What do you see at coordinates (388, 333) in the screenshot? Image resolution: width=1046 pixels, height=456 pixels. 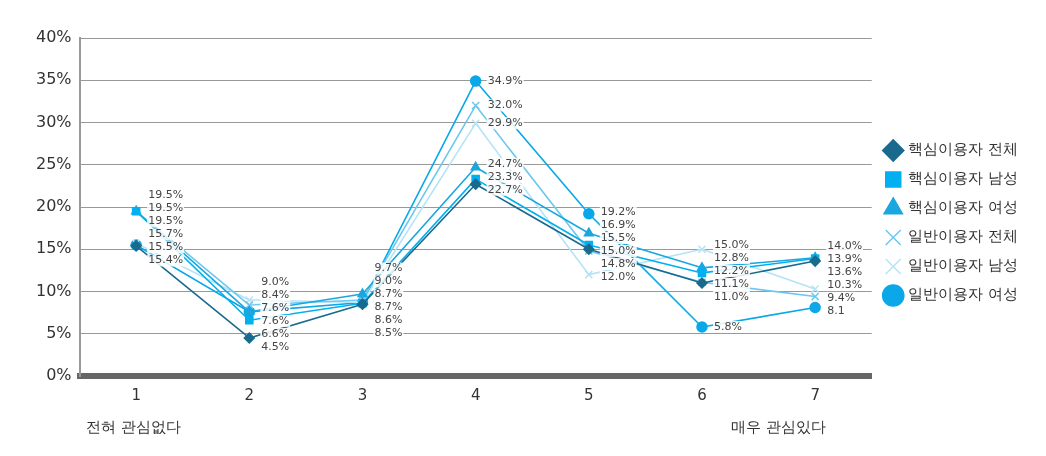 I see `data-label: 8.5%` at bounding box center [388, 333].